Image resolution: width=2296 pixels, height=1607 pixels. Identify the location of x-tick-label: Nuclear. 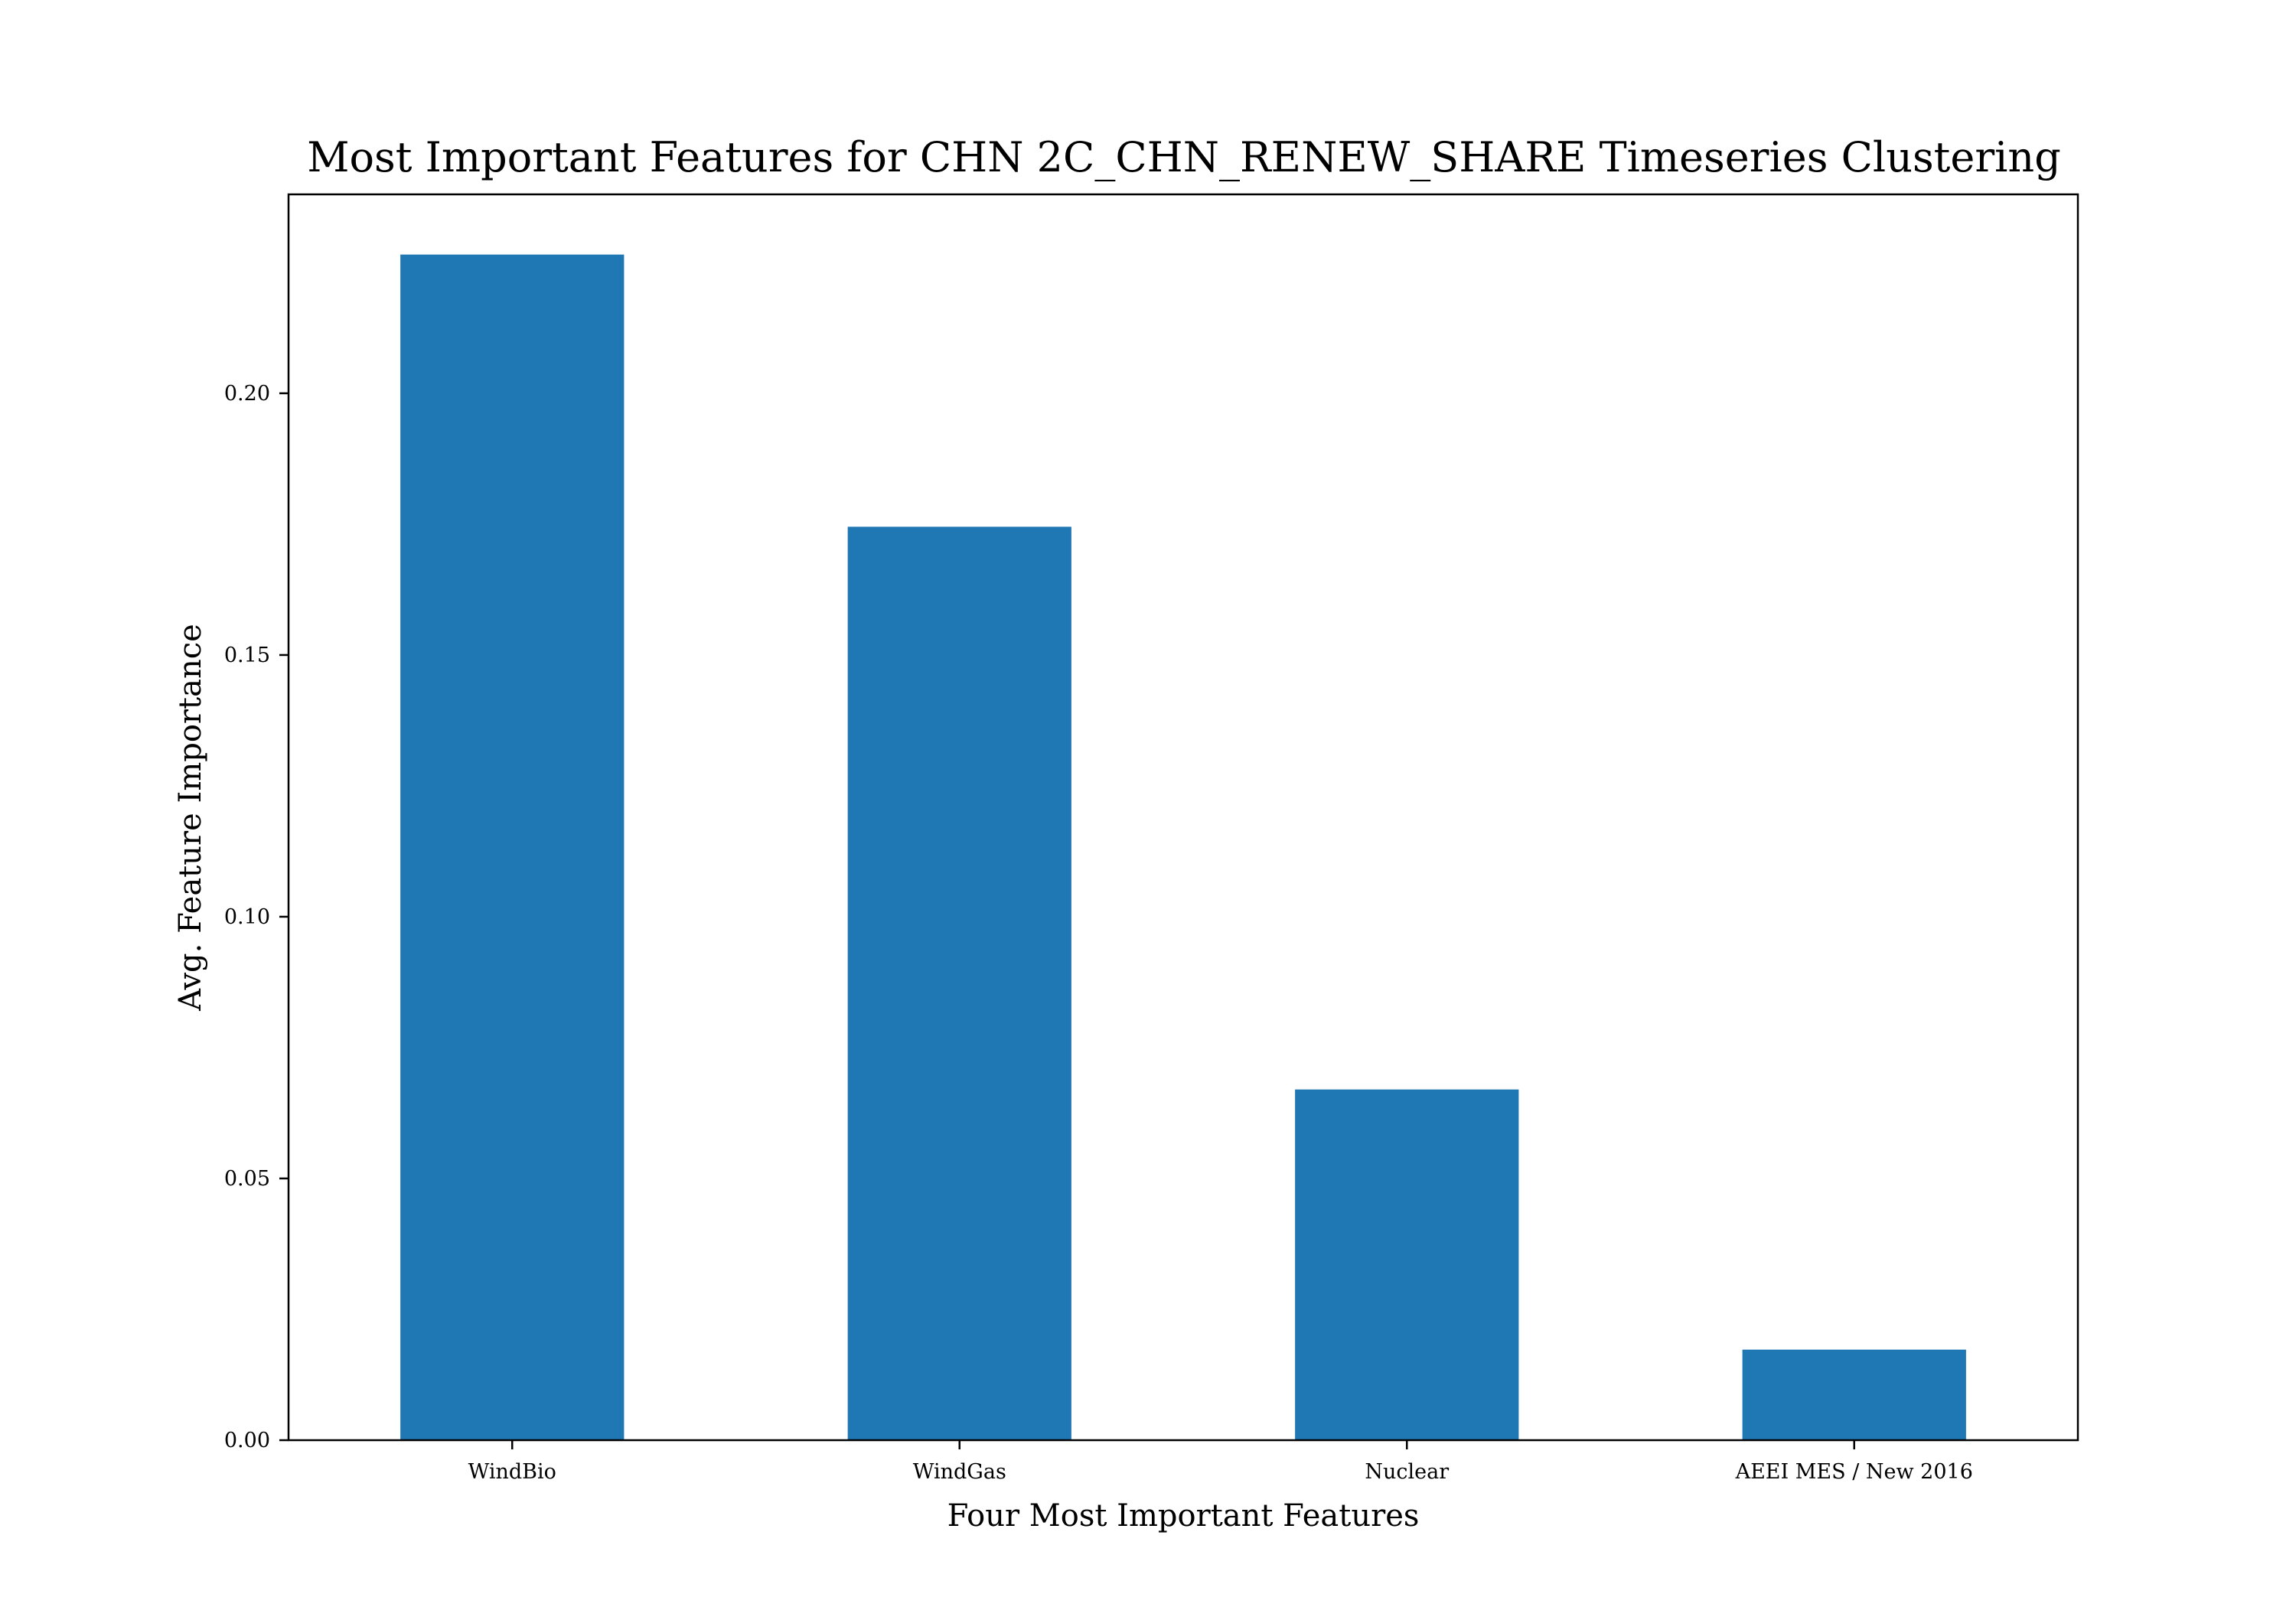
(1407, 1472).